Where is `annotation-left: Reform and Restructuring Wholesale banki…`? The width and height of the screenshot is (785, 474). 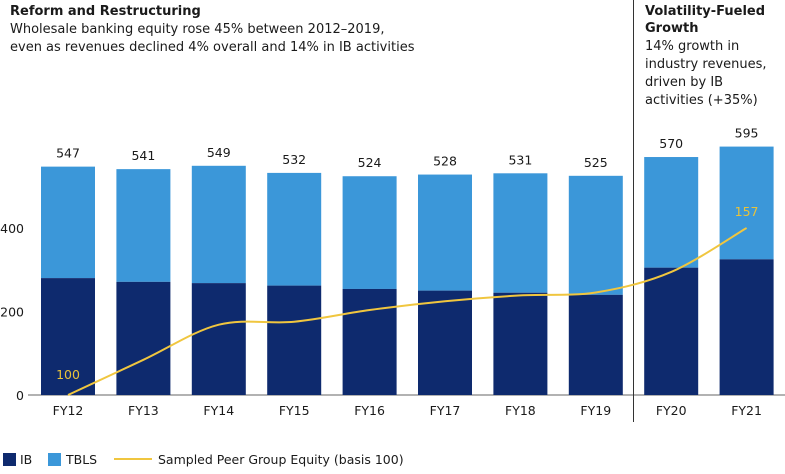
annotation-left: Reform and Restructuring Wholesale banki… is located at coordinates (212, 29).